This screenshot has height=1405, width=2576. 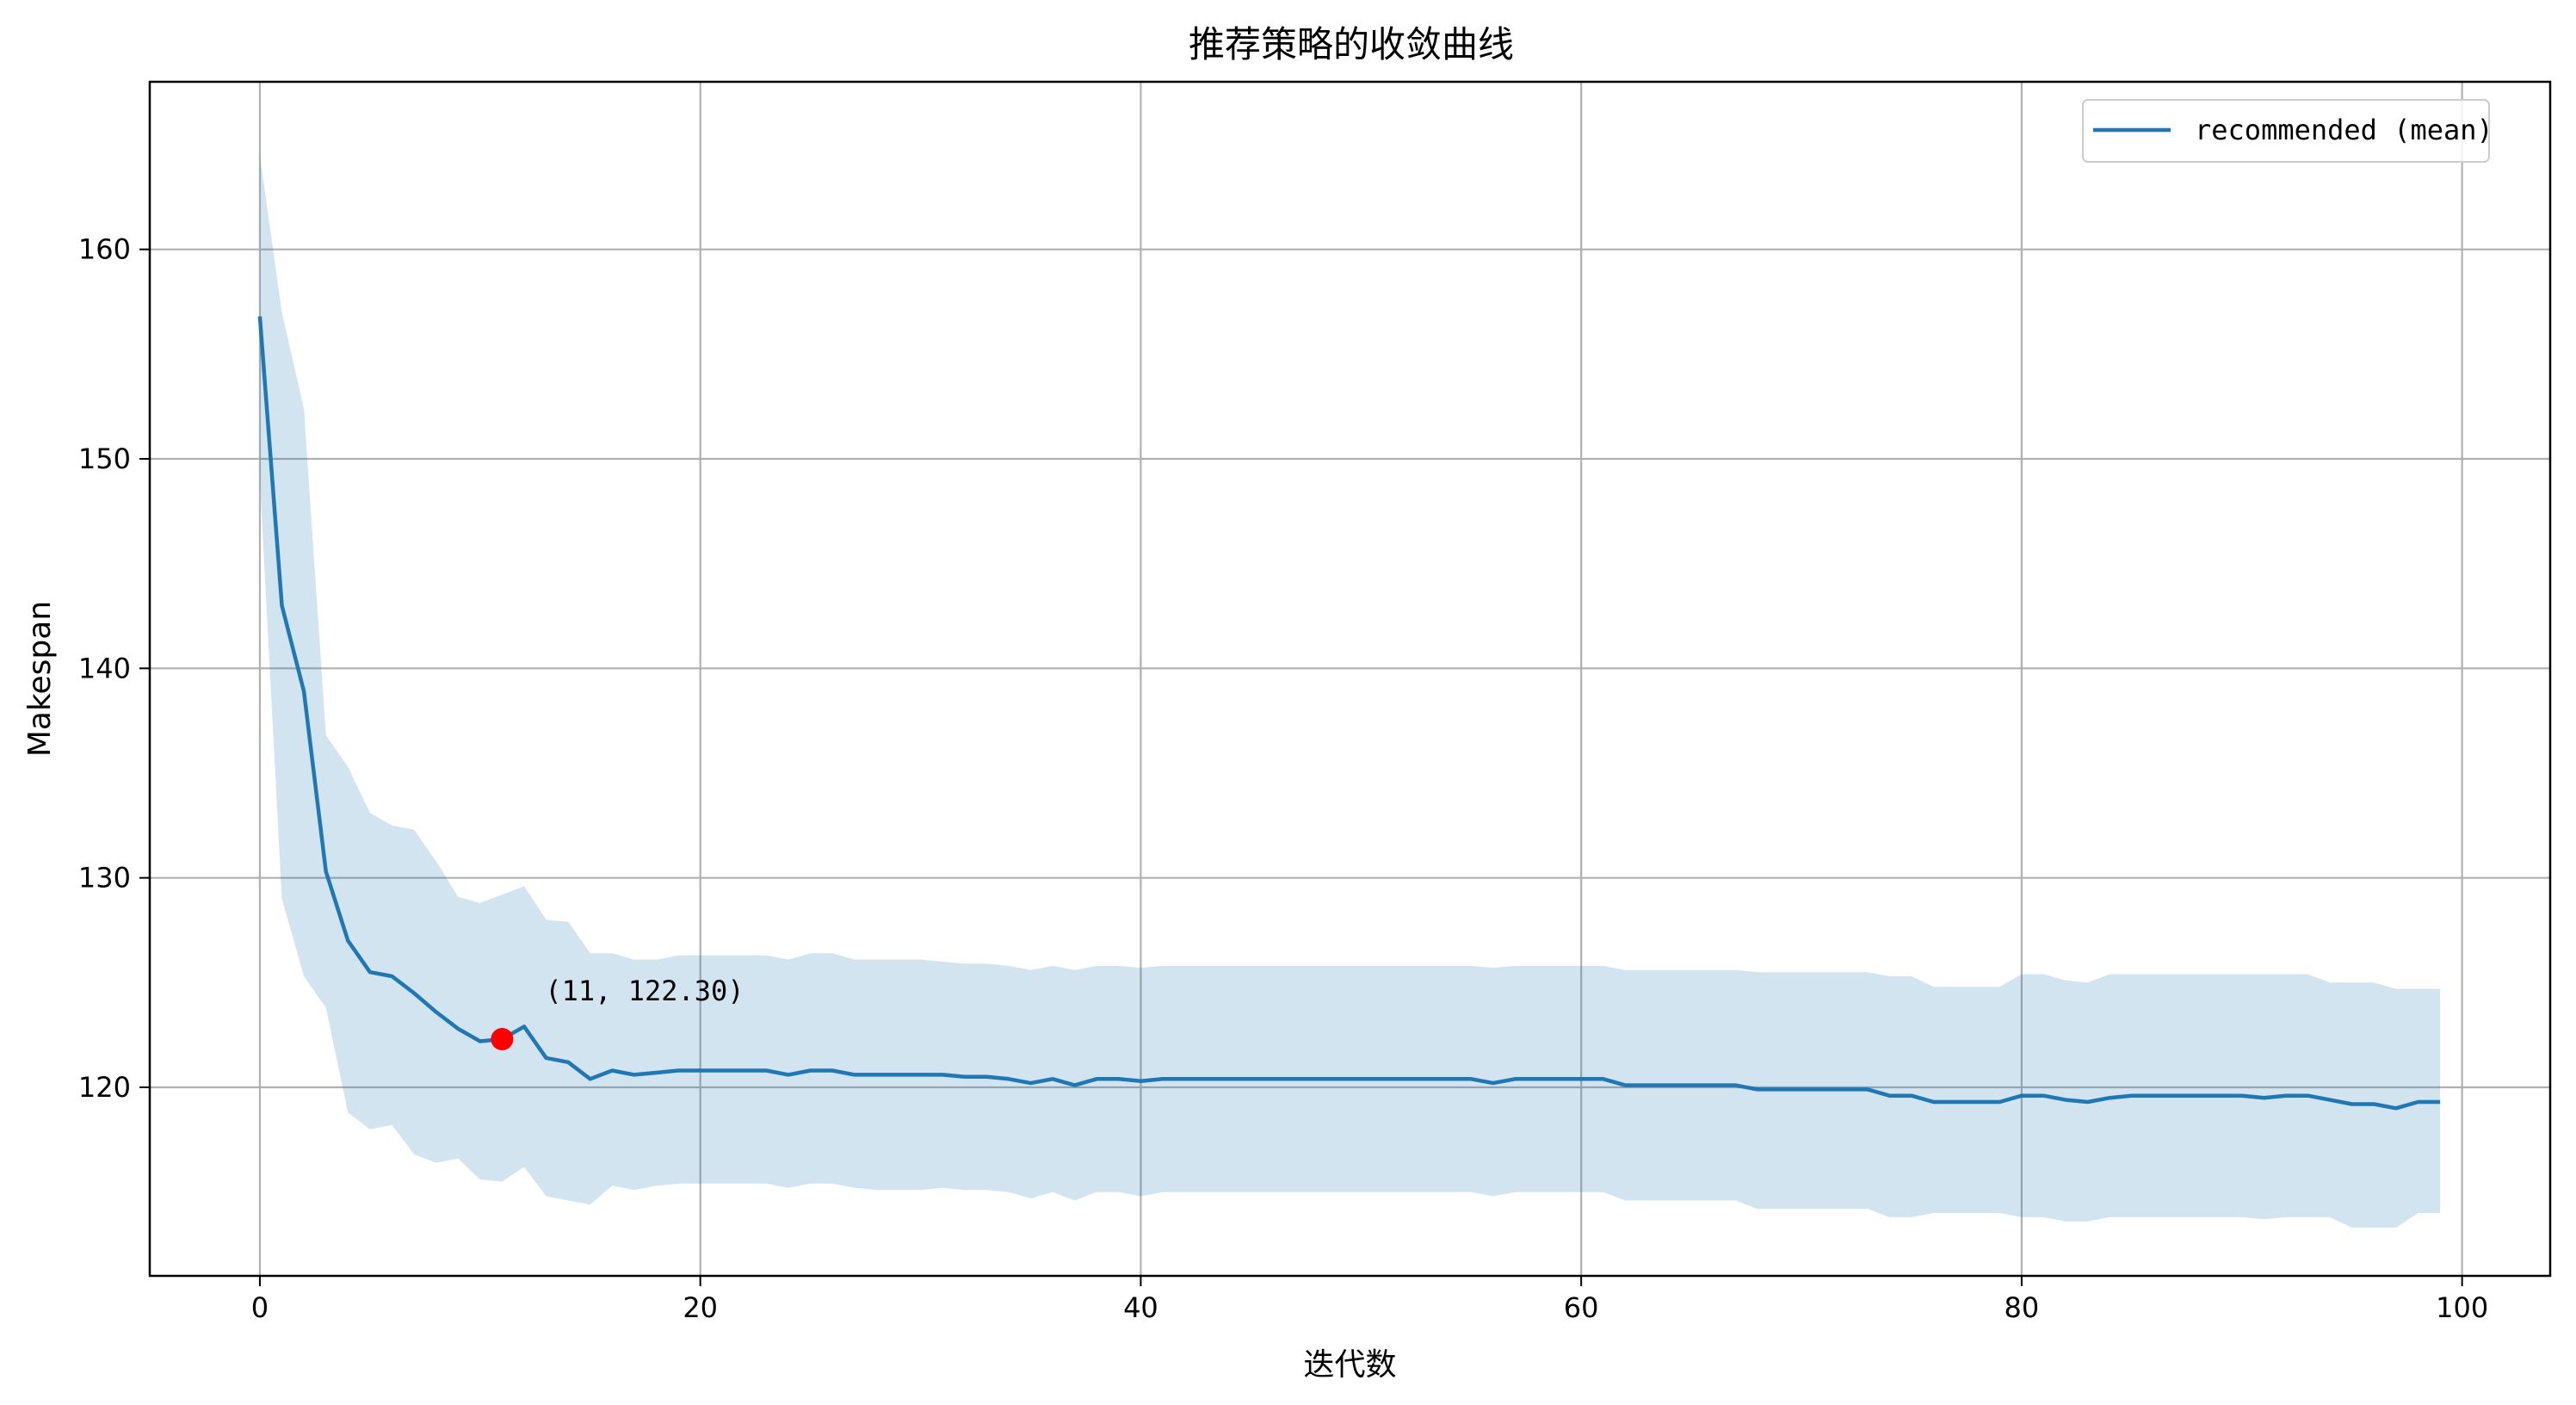 I want to click on y-axis-label: Makespan, so click(x=40, y=679).